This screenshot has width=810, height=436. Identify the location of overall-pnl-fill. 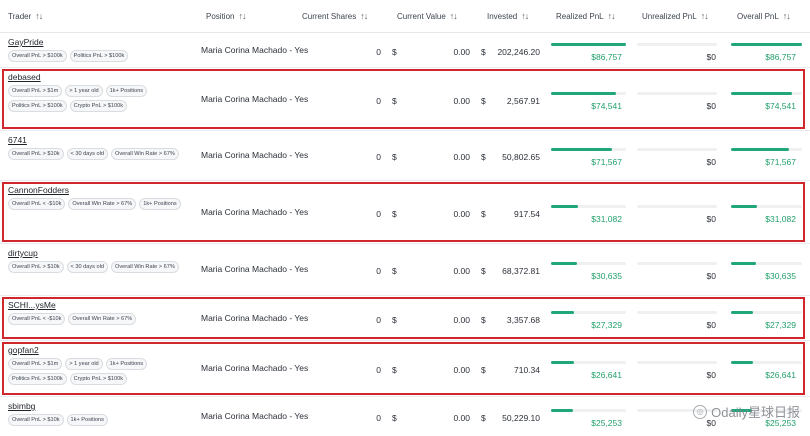
(743, 263).